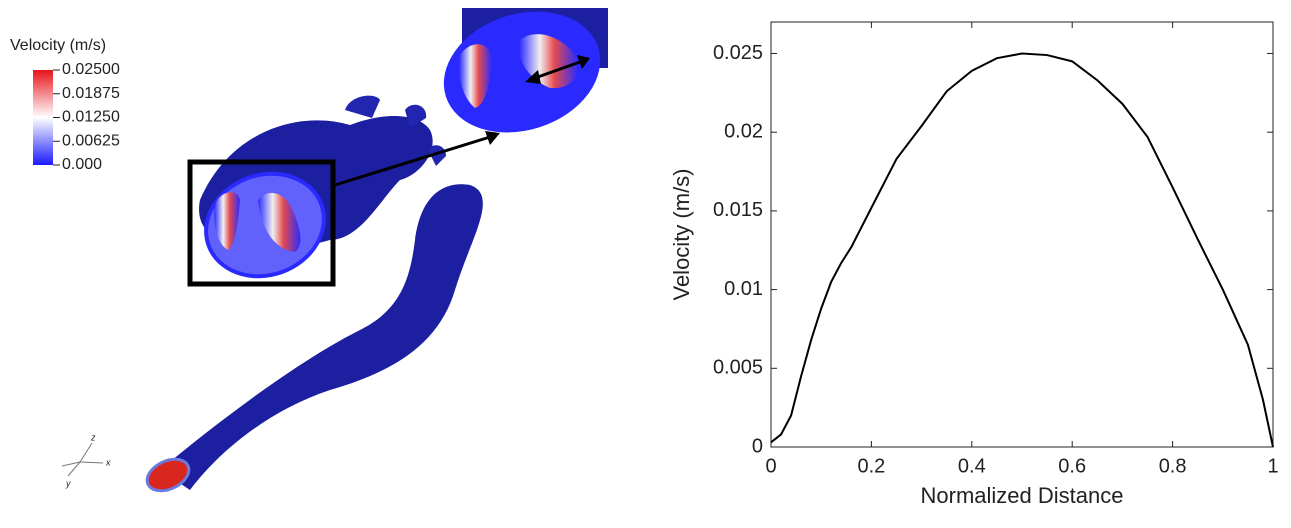 Image resolution: width=1291 pixels, height=528 pixels. What do you see at coordinates (770, 466) in the screenshot?
I see `x-tick-label: 0` at bounding box center [770, 466].